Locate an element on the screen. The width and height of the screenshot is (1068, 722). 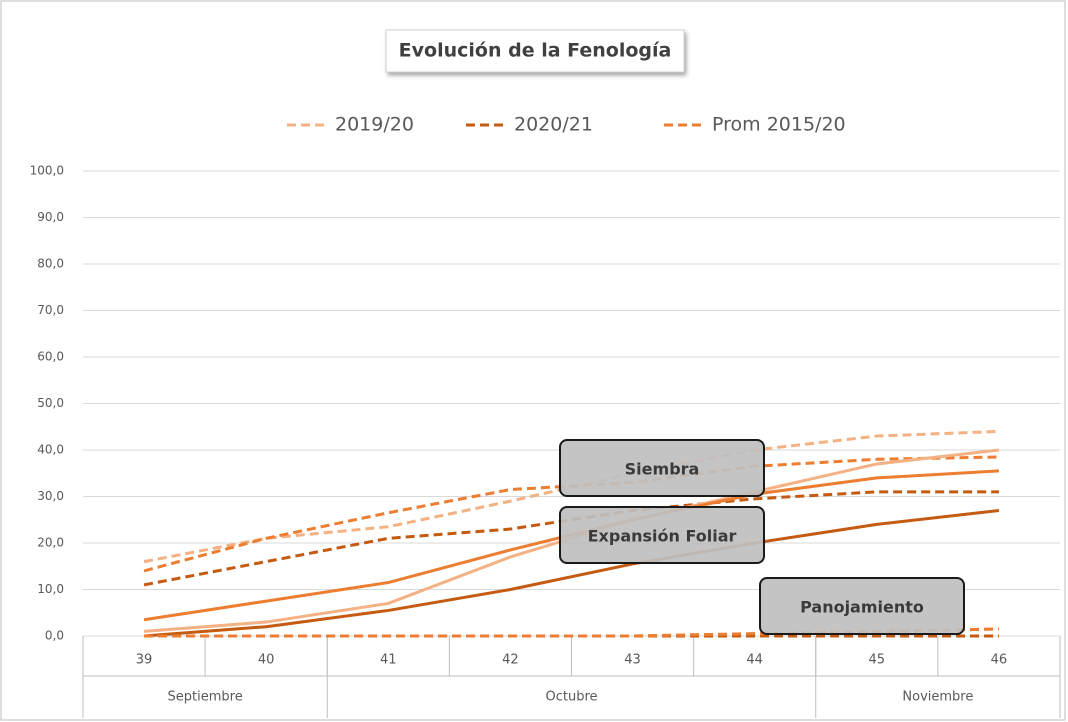
y-tick-label: 90,0 is located at coordinates (50, 217).